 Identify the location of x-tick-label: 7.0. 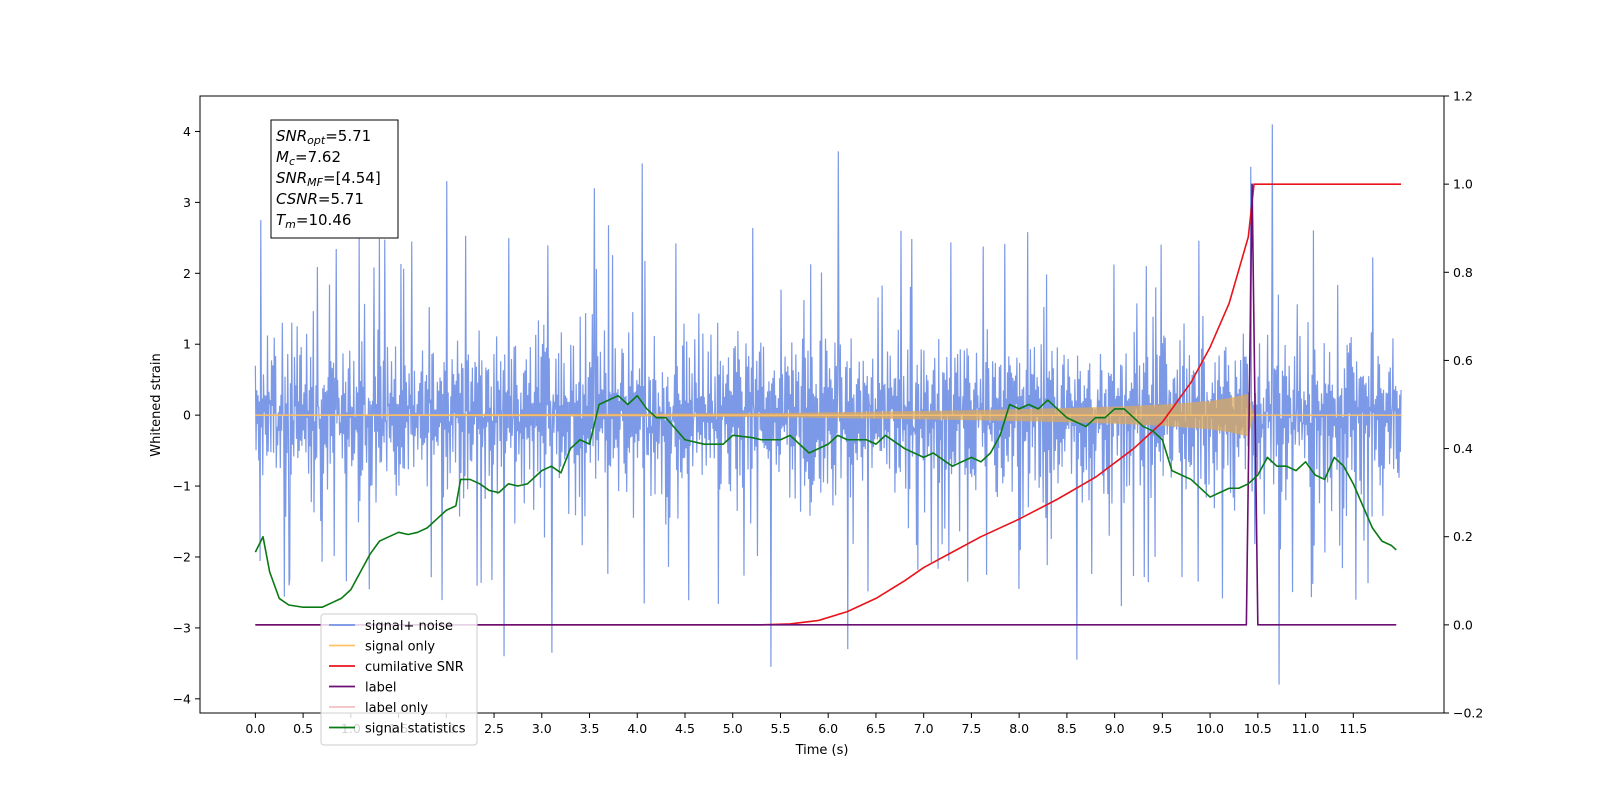
(924, 728).